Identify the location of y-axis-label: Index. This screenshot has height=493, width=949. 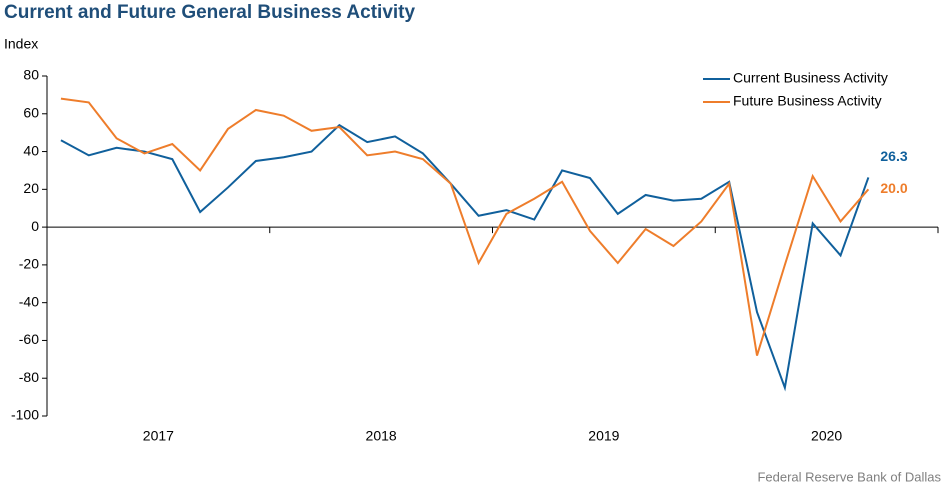
(21, 44).